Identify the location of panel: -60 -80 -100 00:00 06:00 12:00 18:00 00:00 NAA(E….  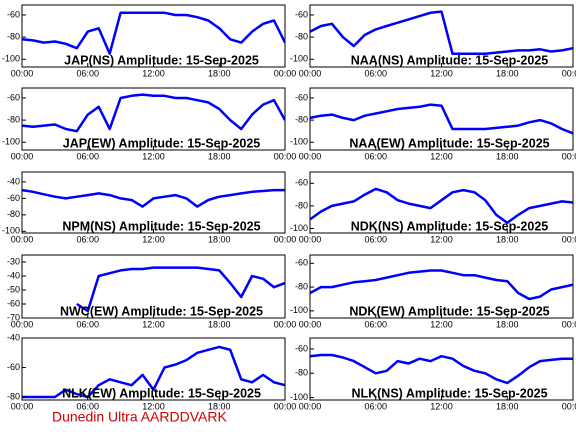
(433, 124).